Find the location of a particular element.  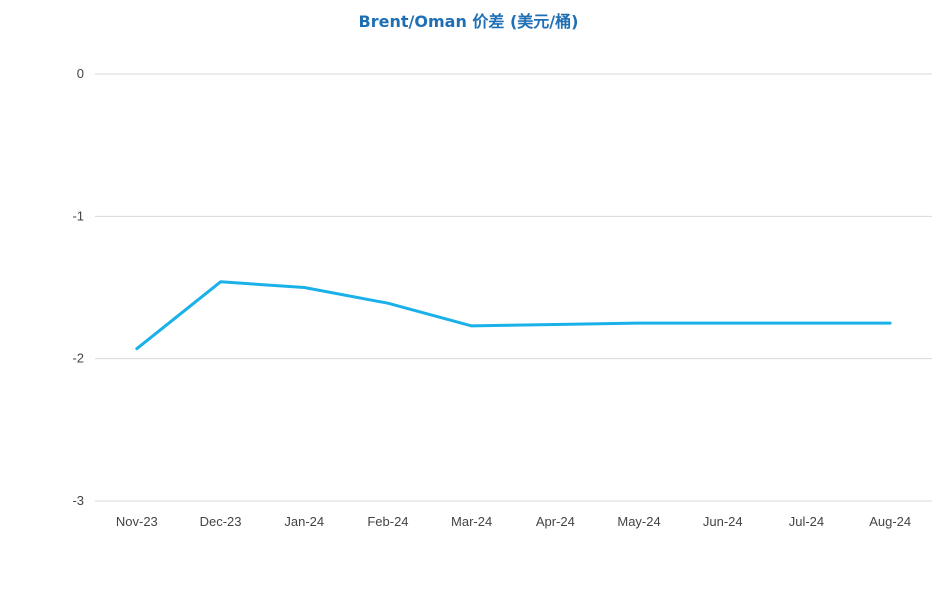

x-tick-label: Feb-24 is located at coordinates (387, 521).